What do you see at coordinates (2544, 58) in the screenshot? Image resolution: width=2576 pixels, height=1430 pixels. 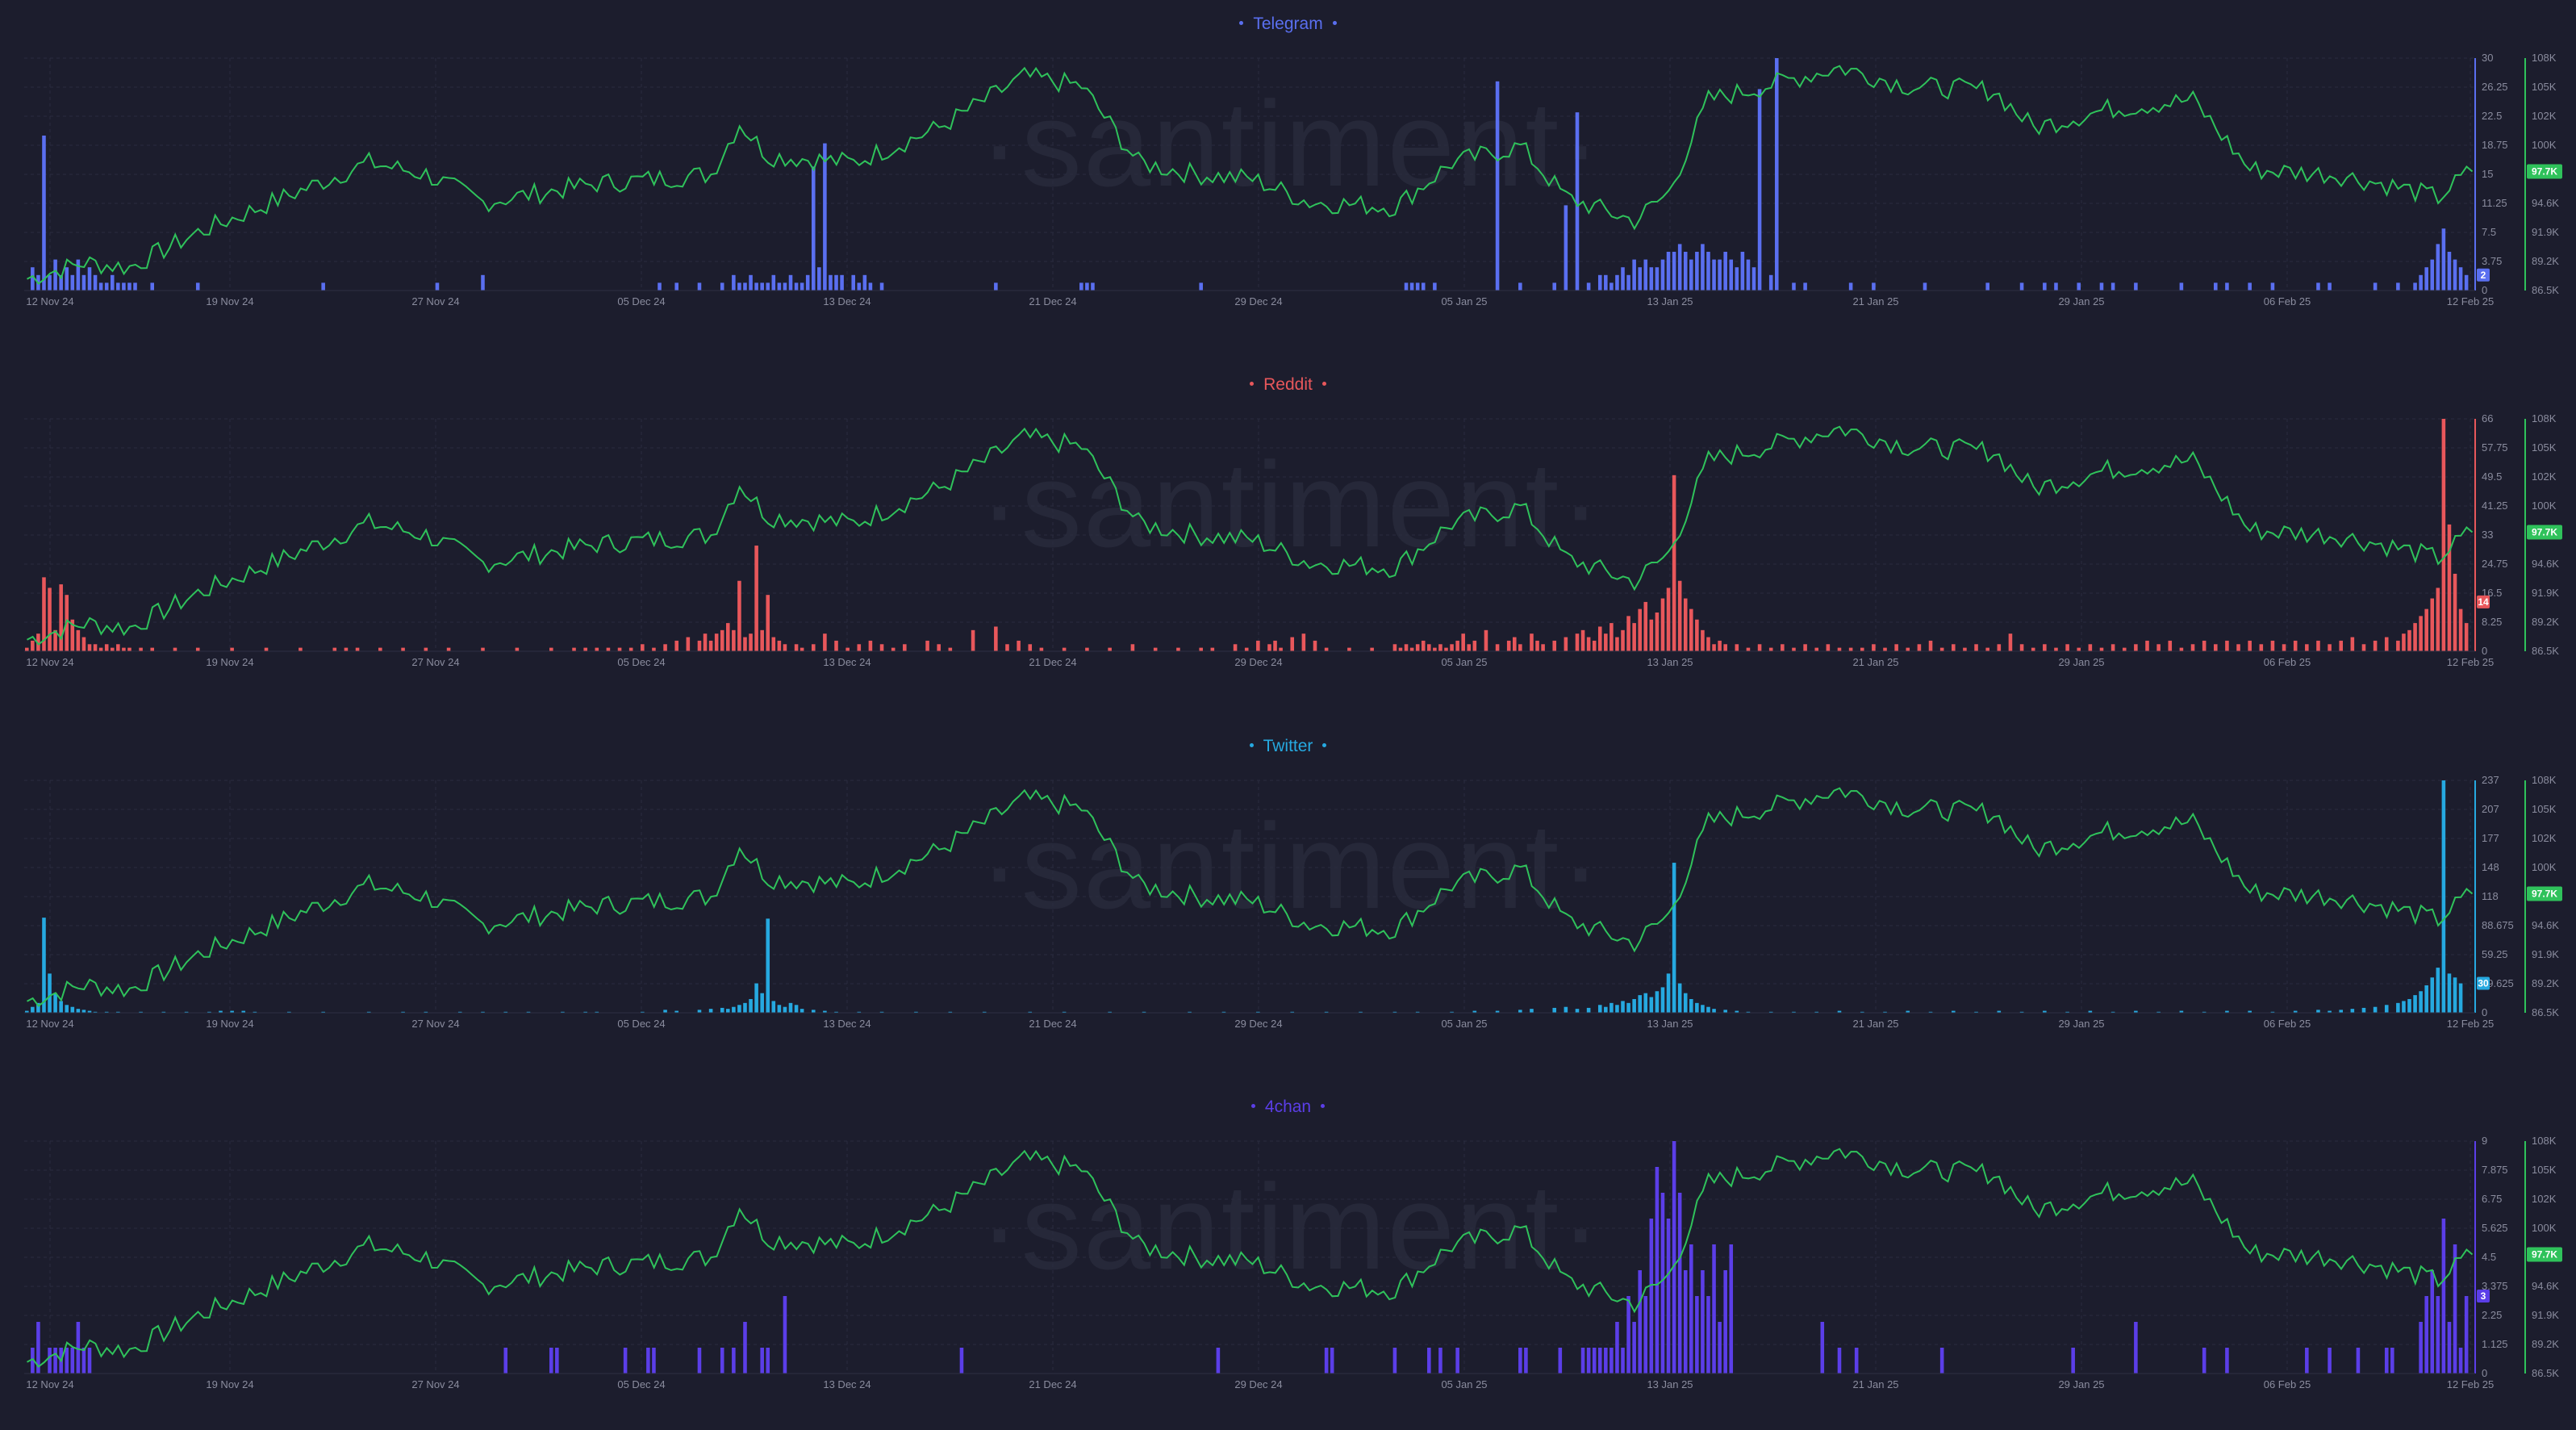 I see `price-tick-label: 108K` at bounding box center [2544, 58].